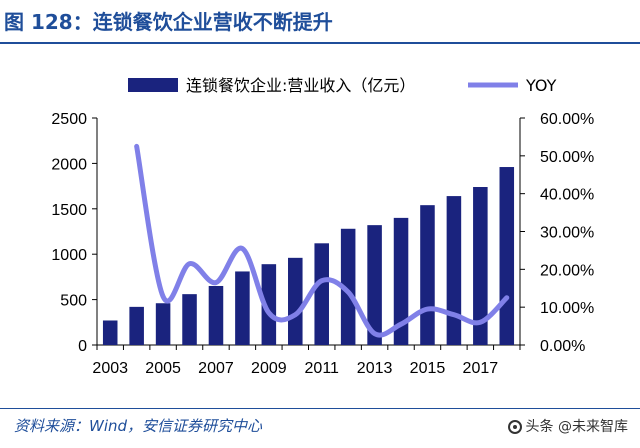  Describe the element at coordinates (168, 22) in the screenshot. I see `figure-title: 图 128：连锁餐饮企业营收不断提升` at that location.